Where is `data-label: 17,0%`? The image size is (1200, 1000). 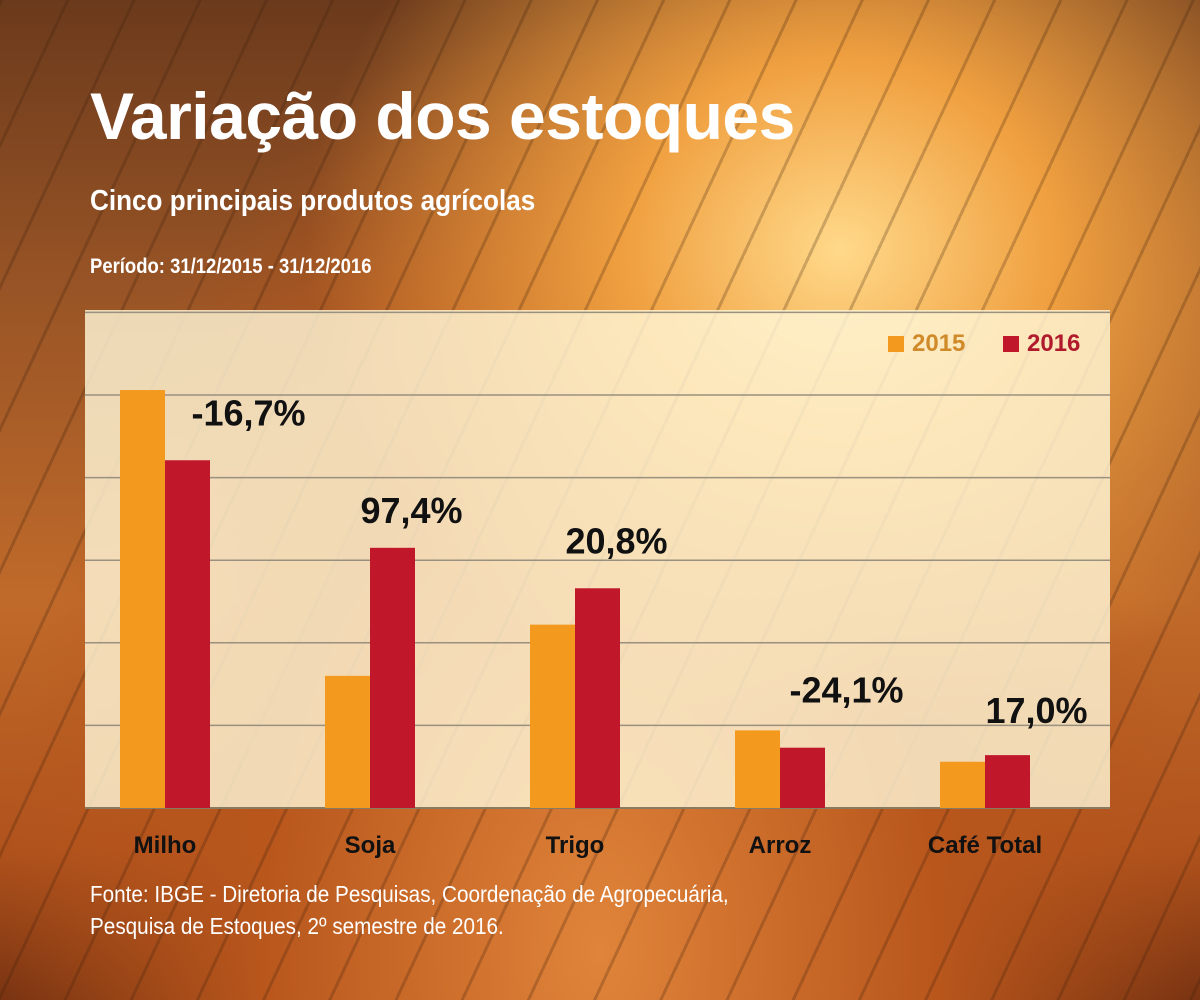
data-label: 17,0% is located at coordinates (1036, 710).